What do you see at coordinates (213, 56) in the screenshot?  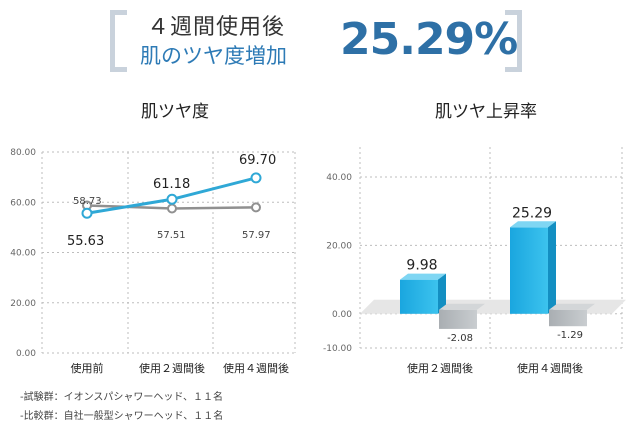 I see `headline-line-2: 肌のツヤ度増加` at bounding box center [213, 56].